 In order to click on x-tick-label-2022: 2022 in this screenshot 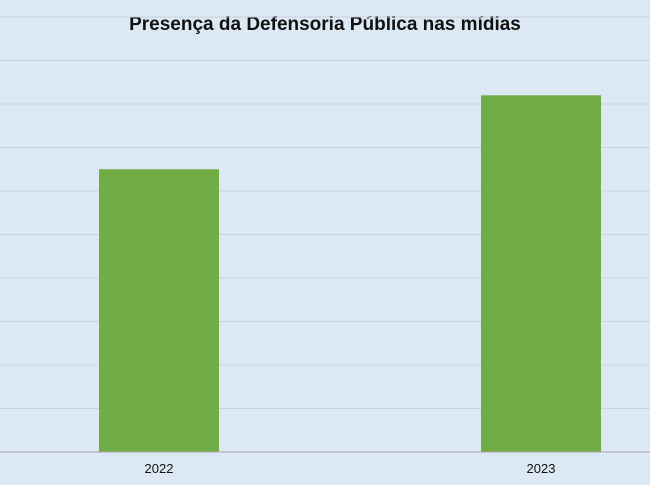, I will do `click(159, 468)`.